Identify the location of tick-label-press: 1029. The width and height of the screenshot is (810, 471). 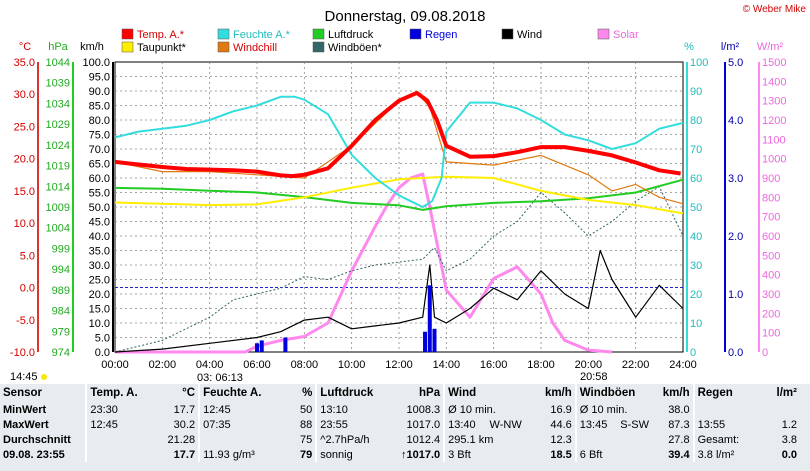
(58, 125).